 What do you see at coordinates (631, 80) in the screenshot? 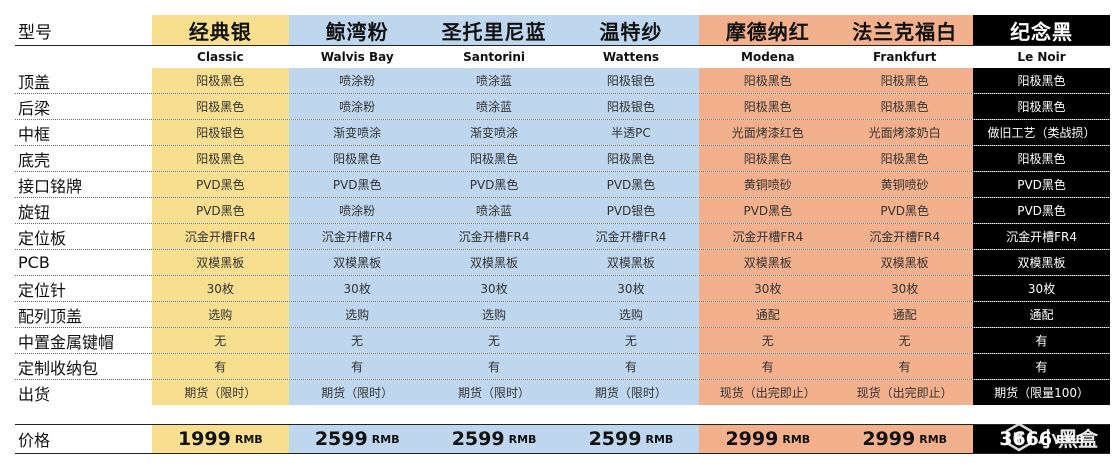
I see `spec-cell: 阳极银色` at bounding box center [631, 80].